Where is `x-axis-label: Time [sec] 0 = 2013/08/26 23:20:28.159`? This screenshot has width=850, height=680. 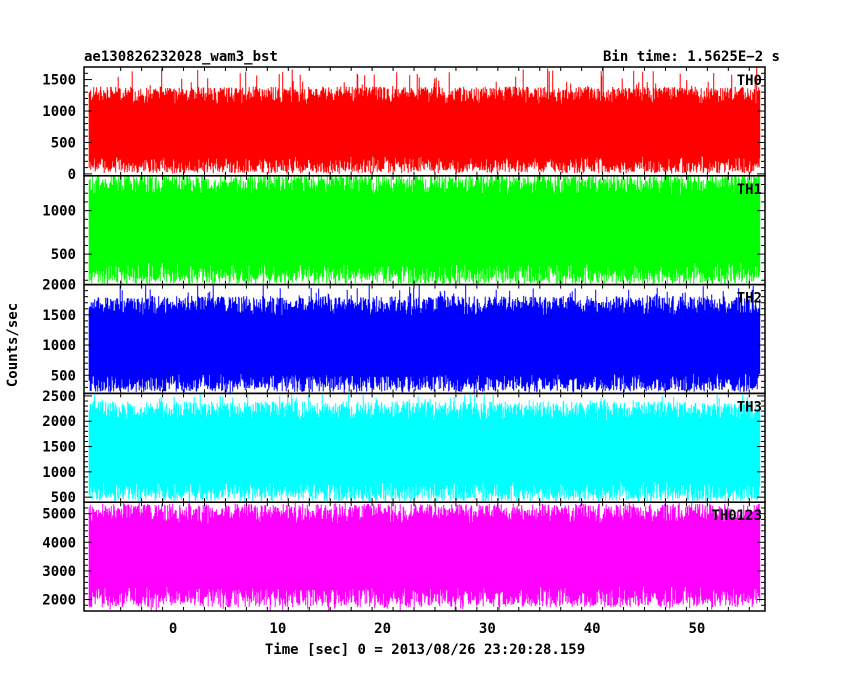 x-axis-label: Time [sec] 0 = 2013/08/26 23:20:28.159 is located at coordinates (425, 650).